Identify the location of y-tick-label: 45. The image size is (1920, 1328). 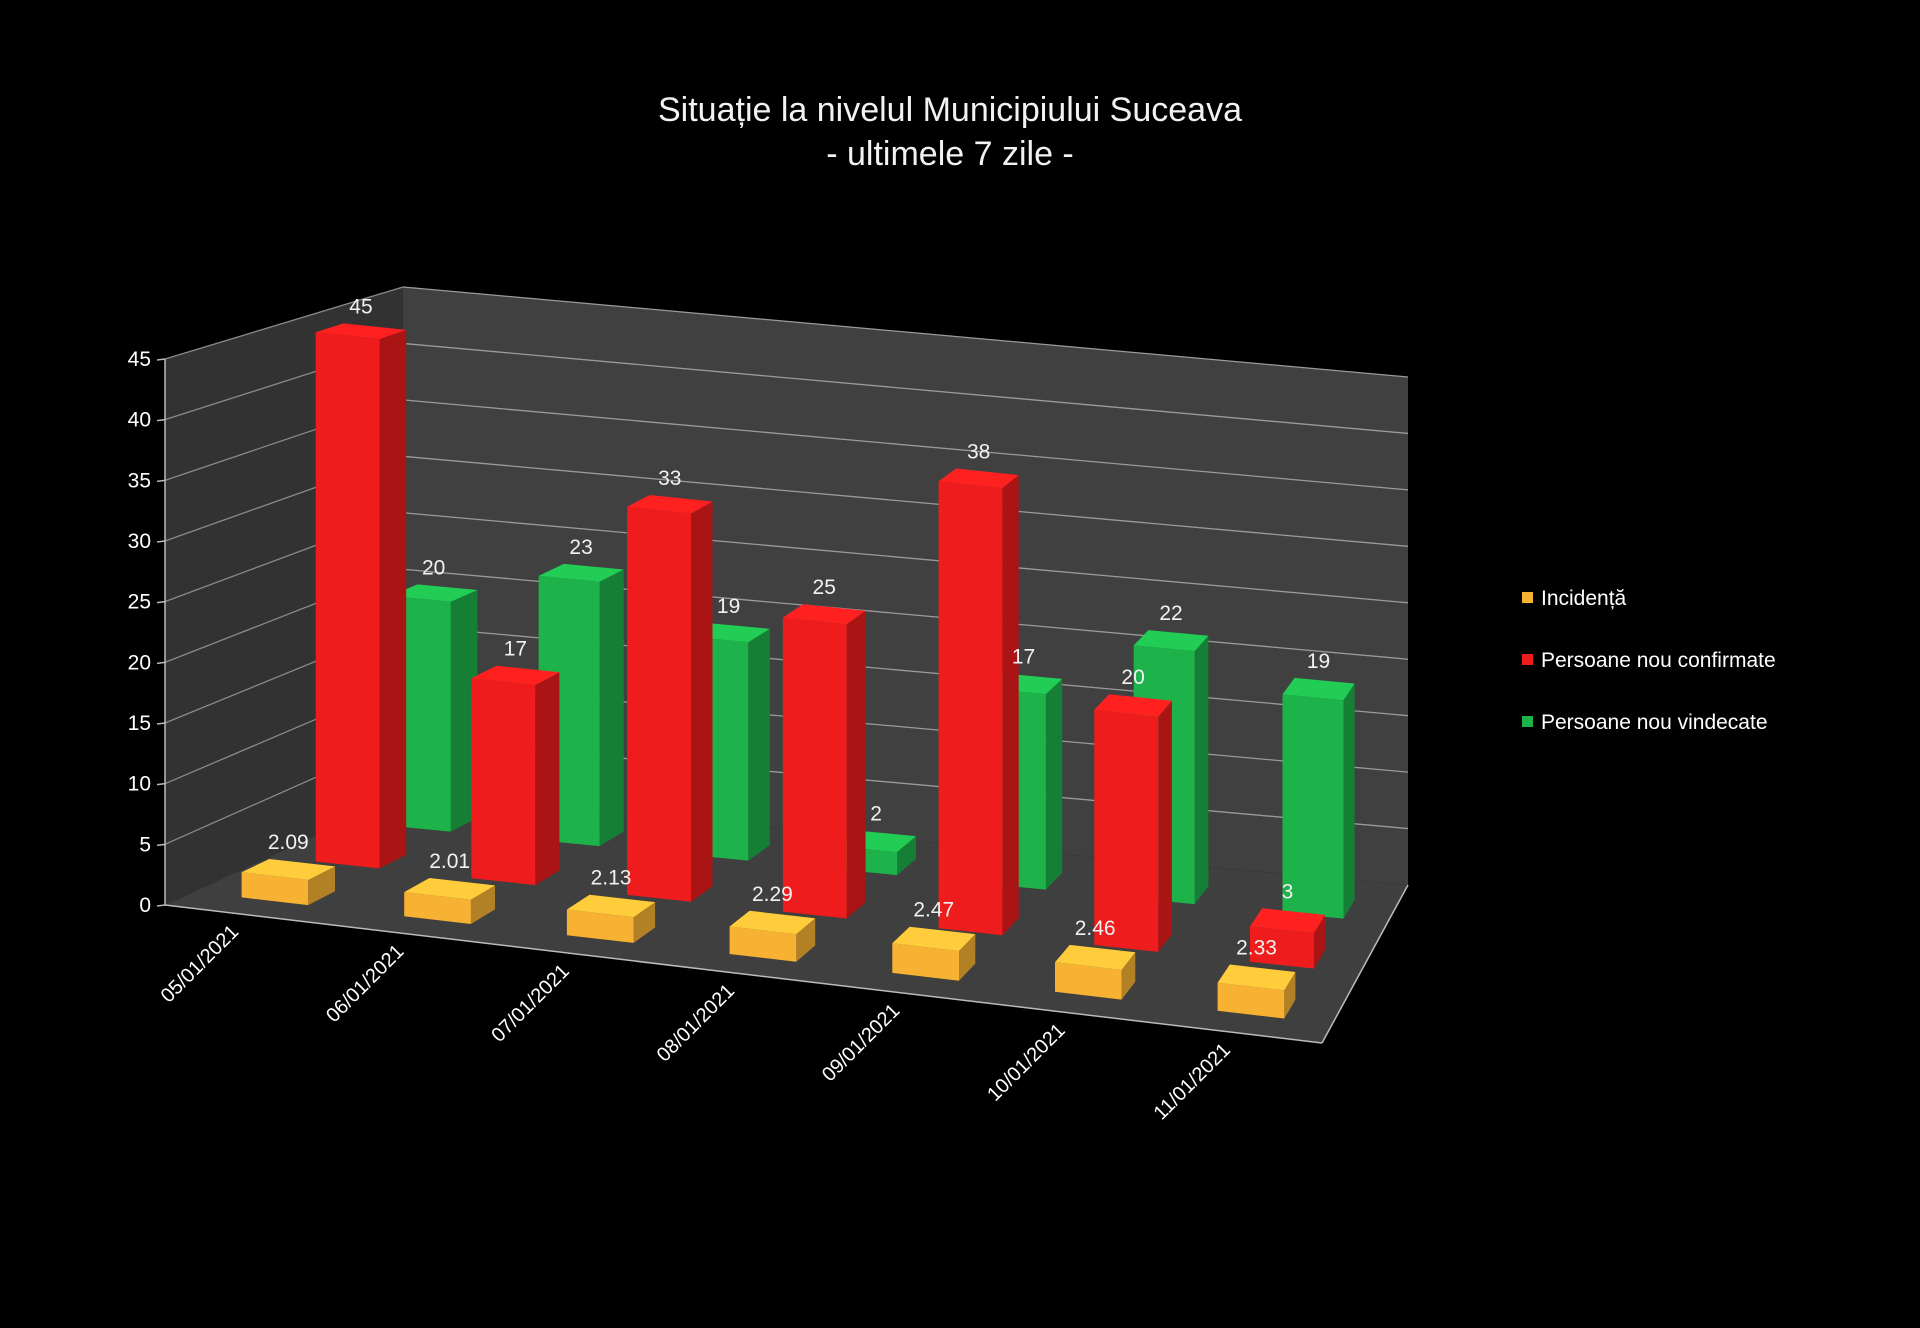
(139, 359).